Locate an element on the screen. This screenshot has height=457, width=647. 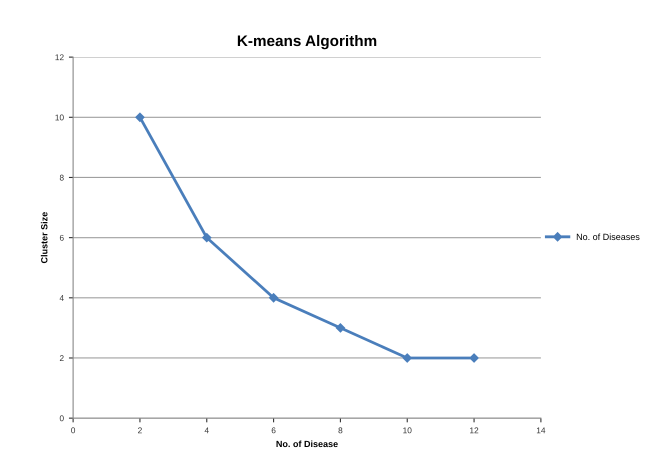
chart-title: K-means Algorithm is located at coordinates (307, 42).